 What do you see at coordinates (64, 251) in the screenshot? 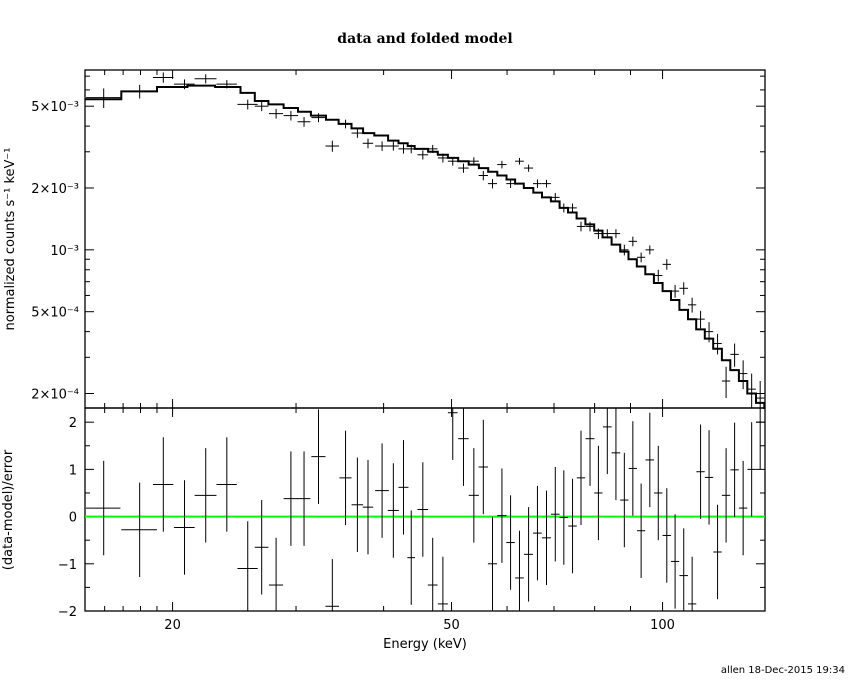
I see `y-tick-label: 10⁻³` at bounding box center [64, 251].